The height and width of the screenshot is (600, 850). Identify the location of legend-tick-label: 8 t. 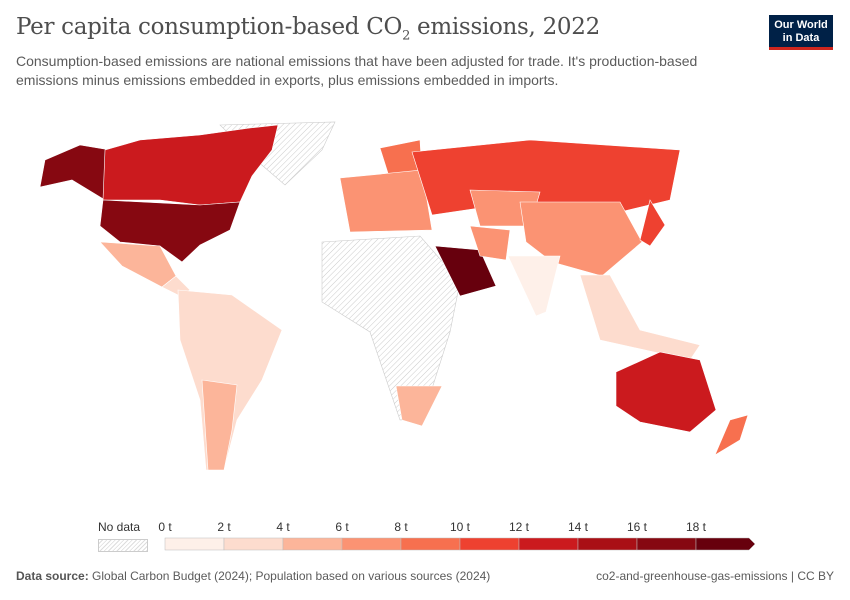
(401, 527).